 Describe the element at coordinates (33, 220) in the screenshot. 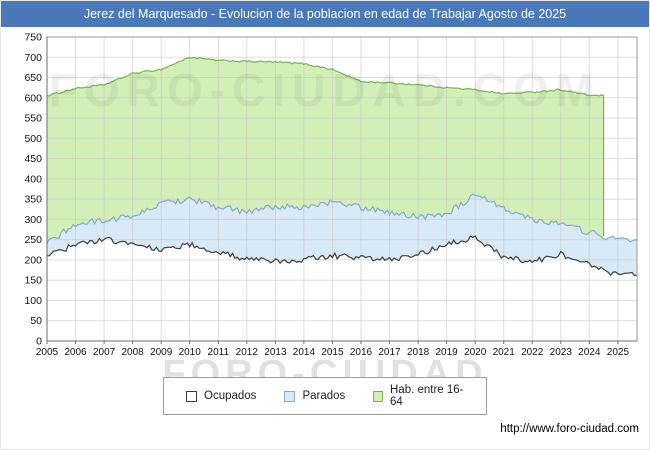

I see `y-tick-label: 300` at that location.